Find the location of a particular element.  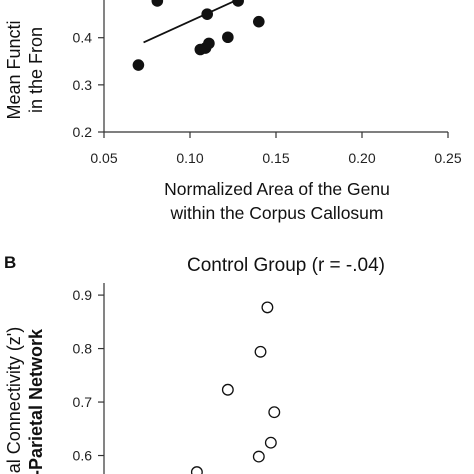

panel-a-y-tick-label: 0.4 is located at coordinates (83, 38).